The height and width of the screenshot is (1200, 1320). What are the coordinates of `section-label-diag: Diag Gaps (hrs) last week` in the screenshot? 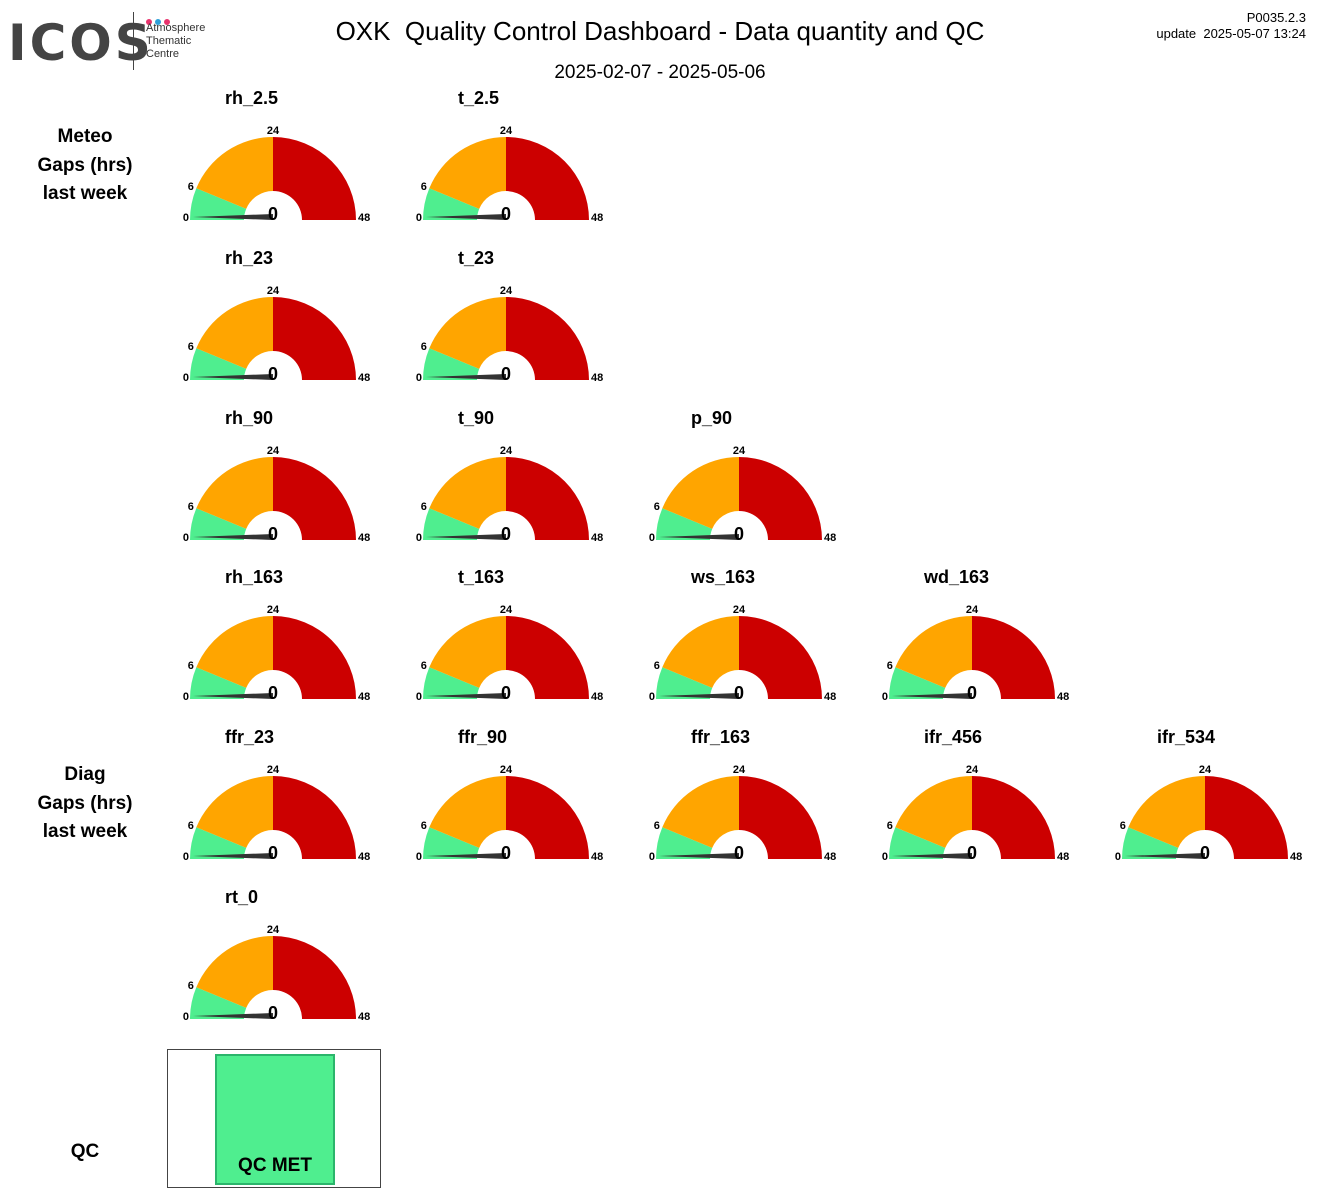 It's located at (85, 804).